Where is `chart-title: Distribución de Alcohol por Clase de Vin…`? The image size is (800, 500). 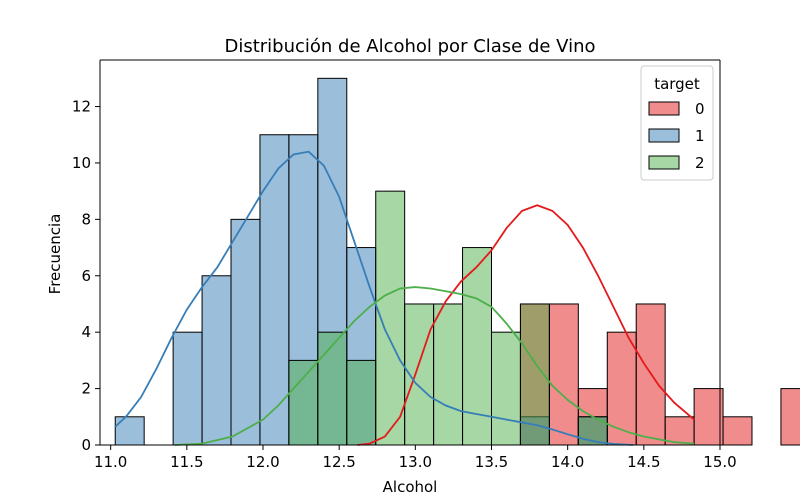 chart-title: Distribución de Alcohol por Clase de Vin… is located at coordinates (409, 46).